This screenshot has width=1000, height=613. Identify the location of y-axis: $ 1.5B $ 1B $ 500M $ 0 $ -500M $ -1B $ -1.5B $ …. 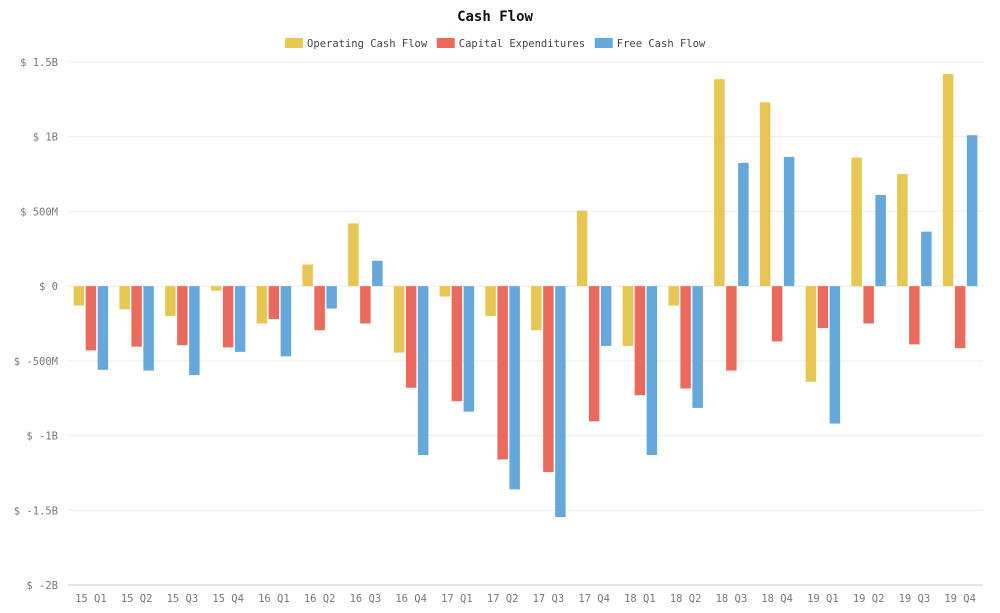
(36, 324).